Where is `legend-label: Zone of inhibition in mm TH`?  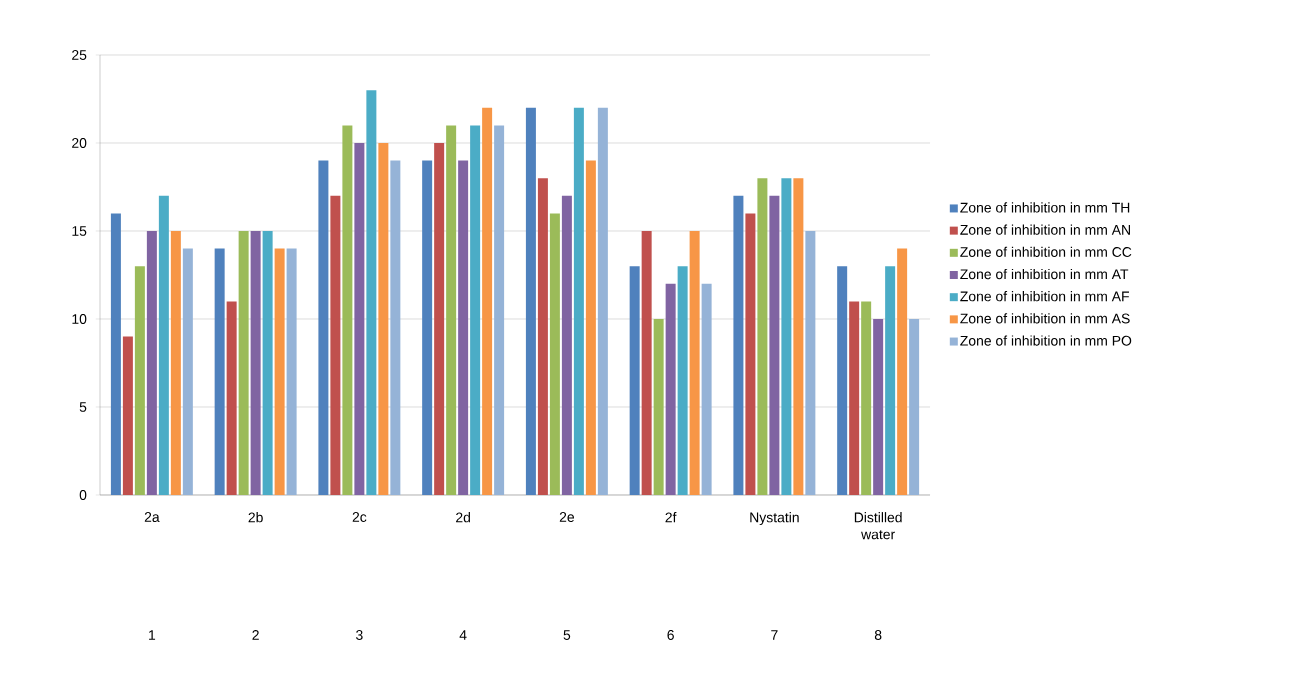
legend-label: Zone of inhibition in mm TH is located at coordinates (1045, 207).